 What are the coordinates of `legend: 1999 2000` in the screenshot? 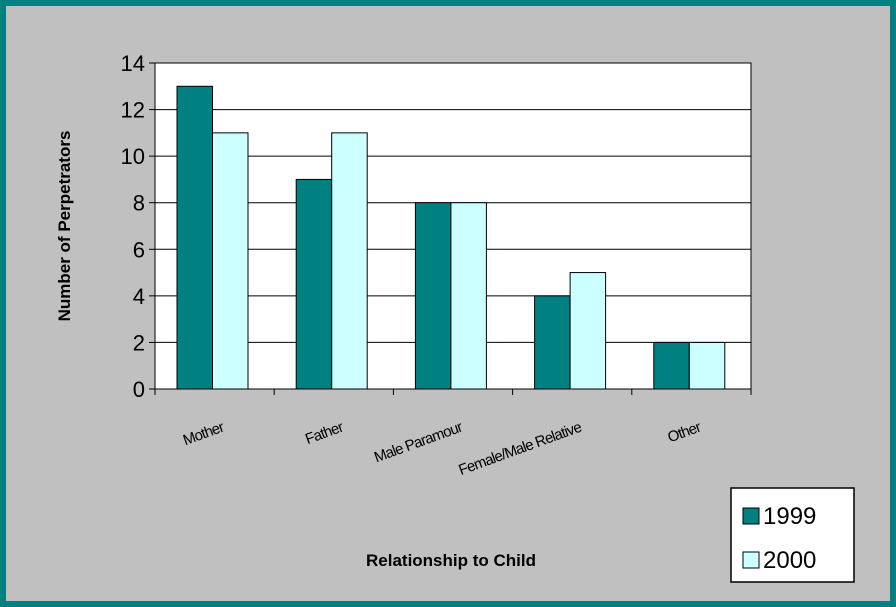 It's located at (792, 535).